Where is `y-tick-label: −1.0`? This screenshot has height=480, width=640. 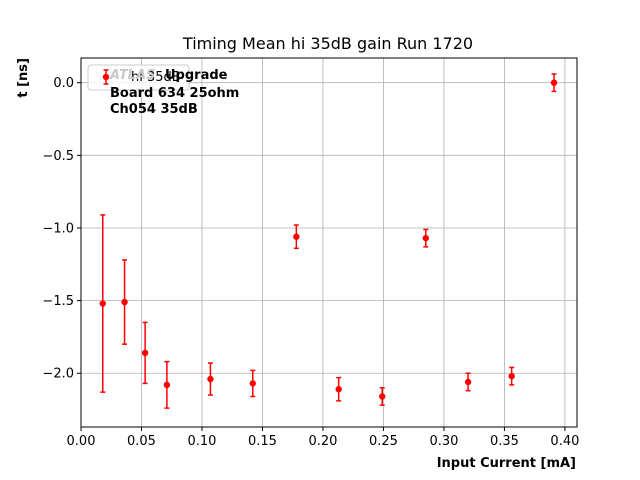 y-tick-label: −1.0 is located at coordinates (58, 228).